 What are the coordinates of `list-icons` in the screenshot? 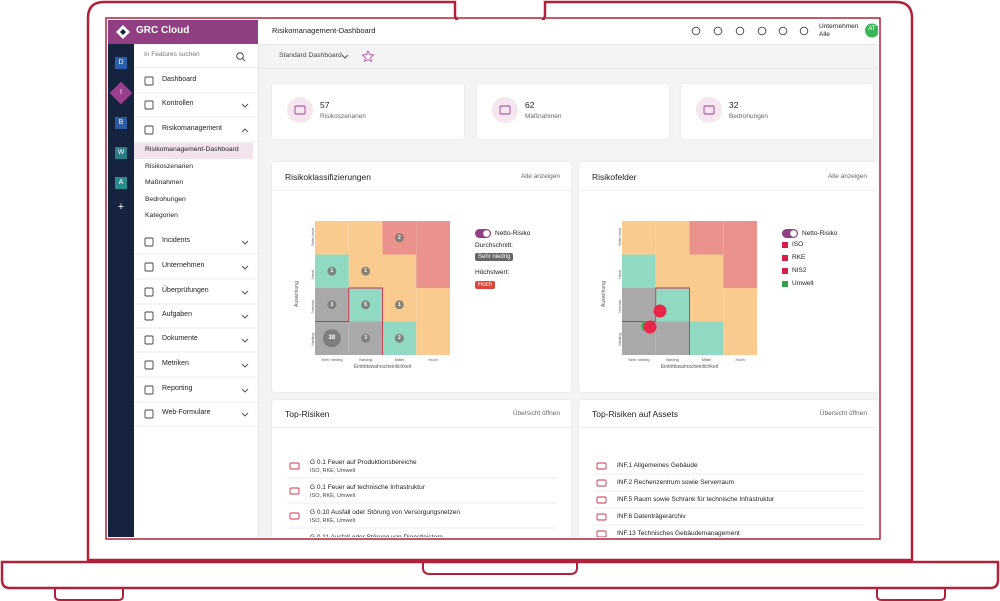 It's located at (422, 495).